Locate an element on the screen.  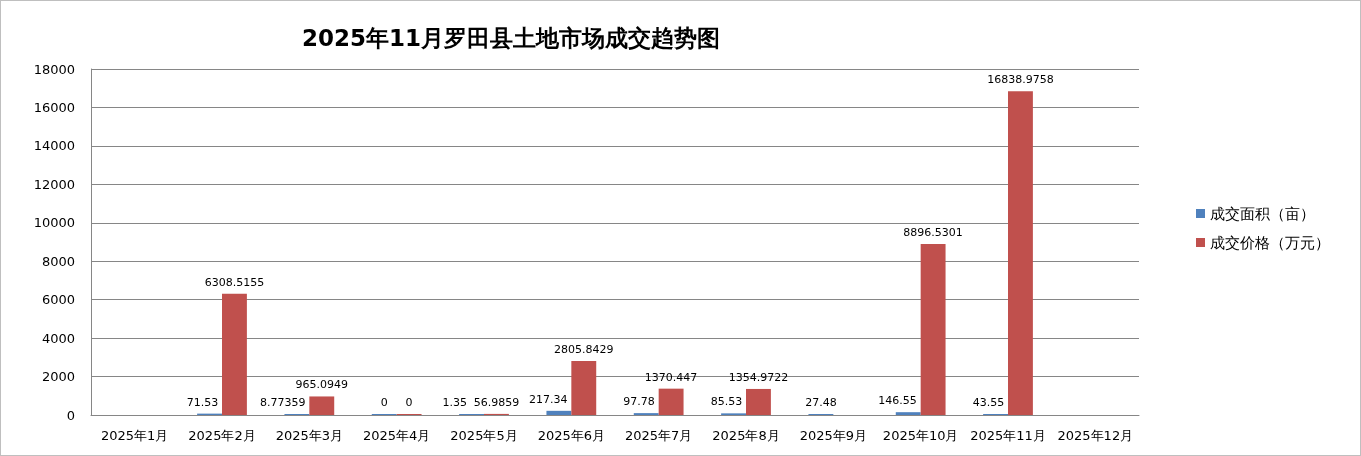
data-label: 8896.5301 is located at coordinates (933, 232).